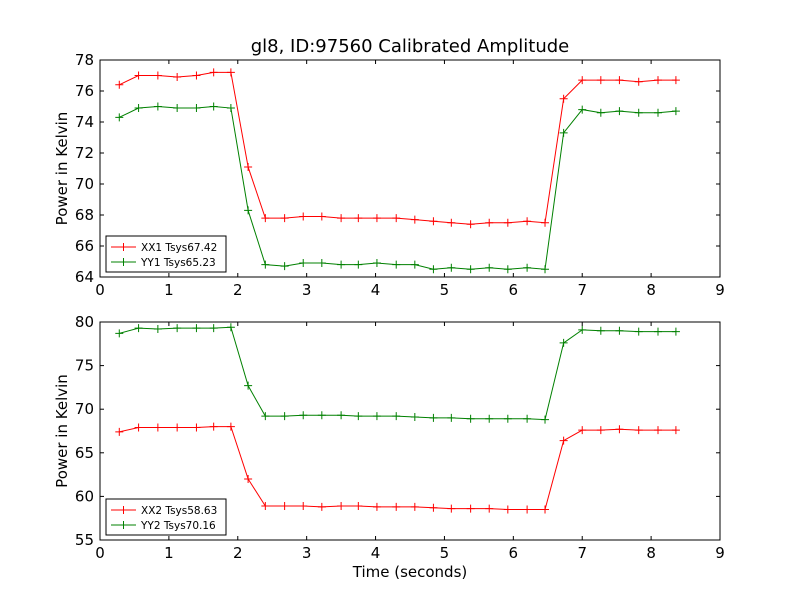 The width and height of the screenshot is (800, 600). What do you see at coordinates (84, 153) in the screenshot?
I see `y-tick-label: 72` at bounding box center [84, 153].